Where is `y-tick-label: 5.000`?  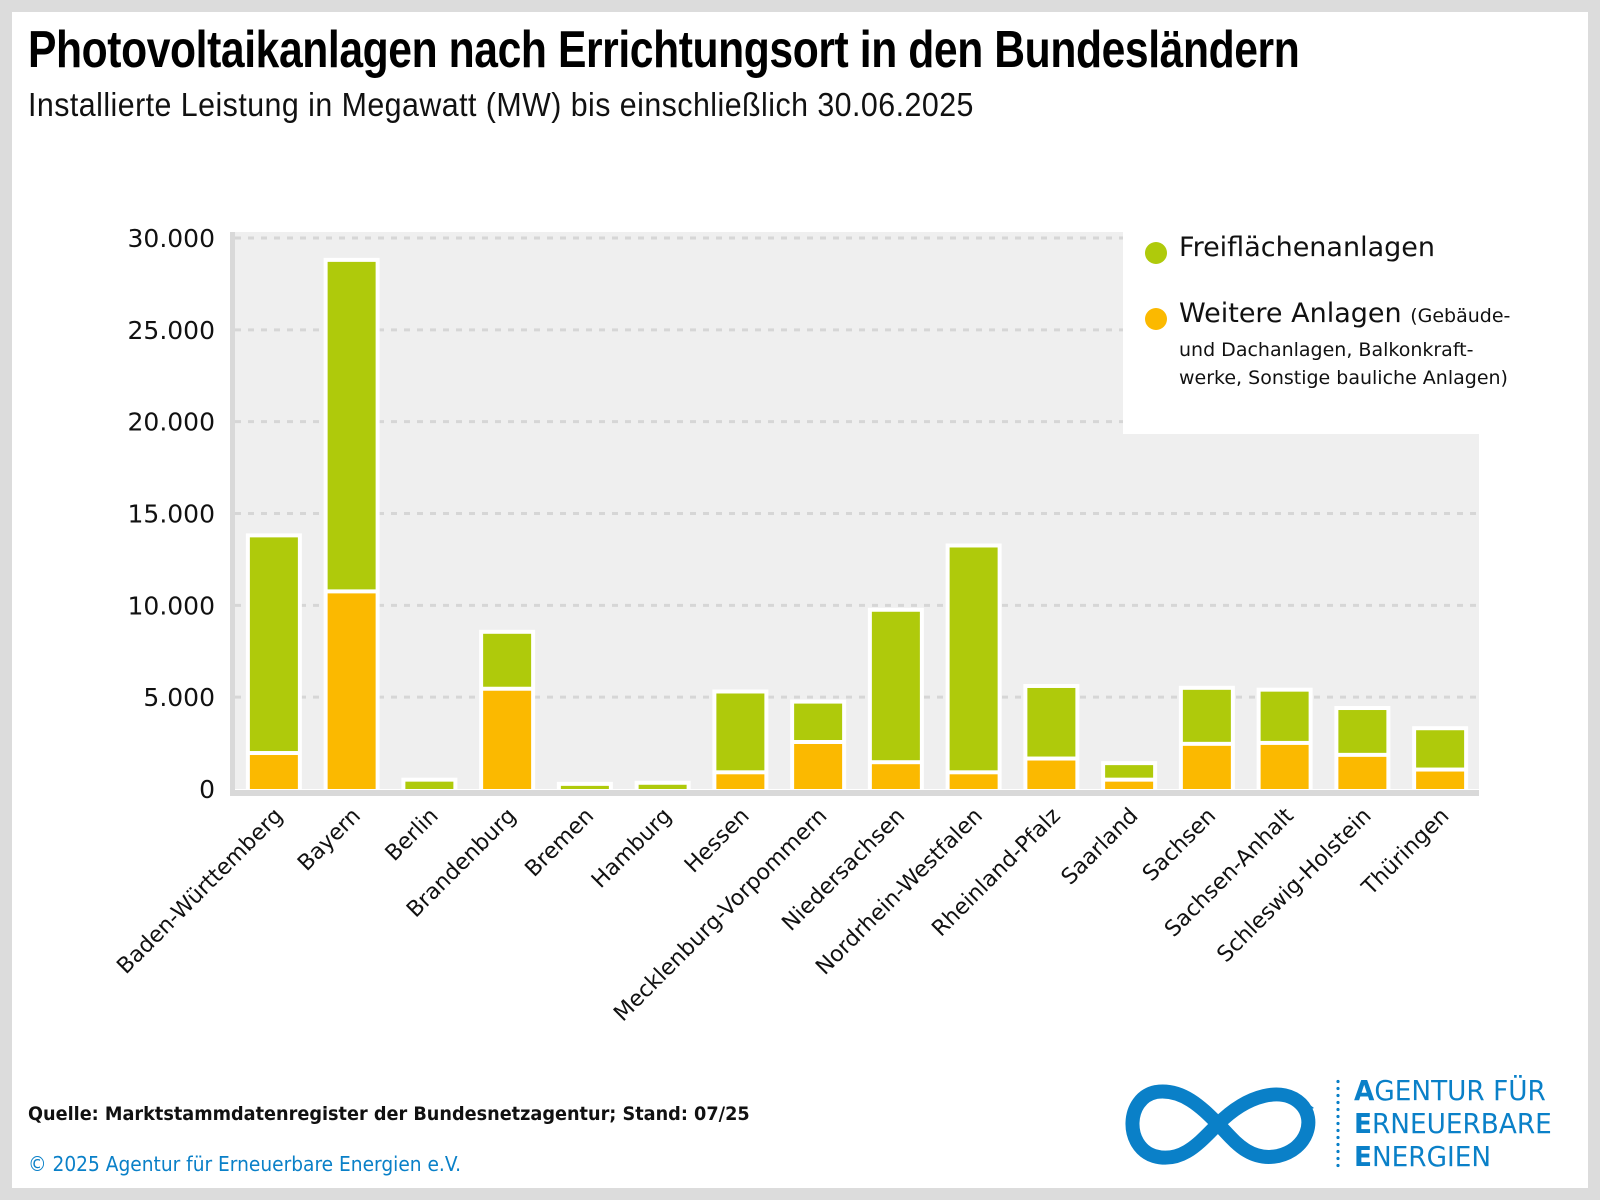 y-tick-label: 5.000 is located at coordinates (179, 697).